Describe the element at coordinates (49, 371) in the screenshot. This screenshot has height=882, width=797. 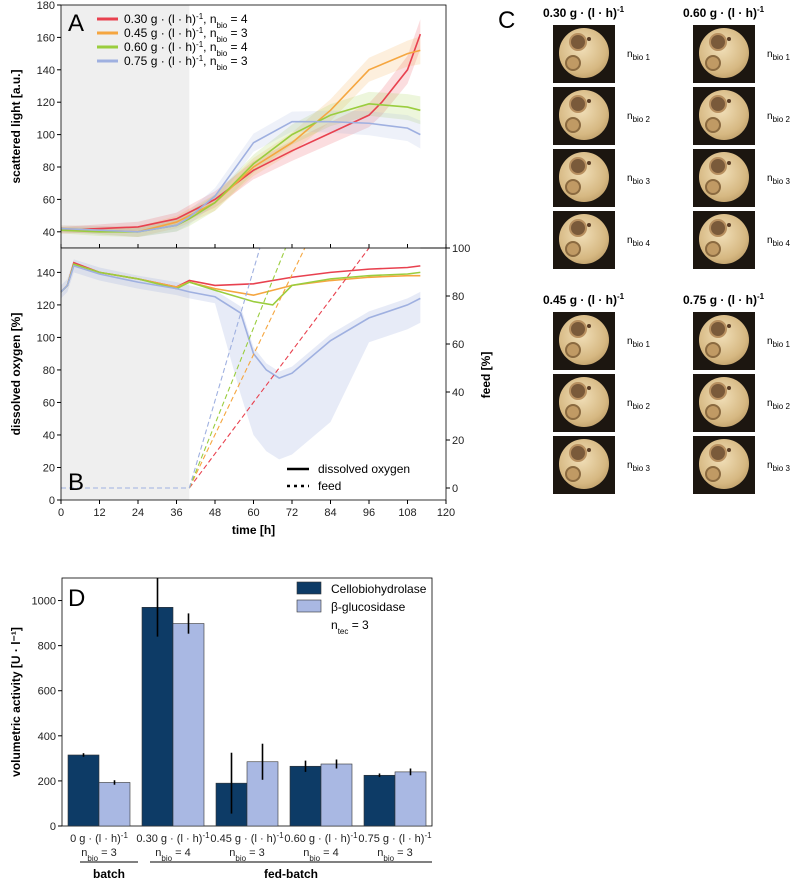
I see `y-tick-label-b-4: 80` at that location.